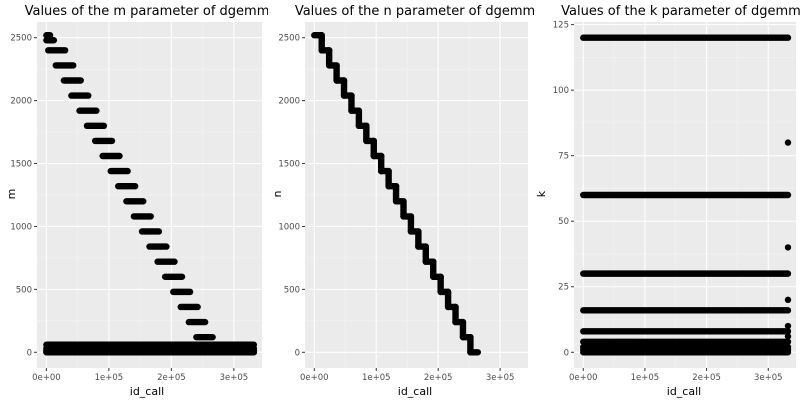 This screenshot has height=400, width=800. I want to click on y-tick-label: 25, so click(563, 288).